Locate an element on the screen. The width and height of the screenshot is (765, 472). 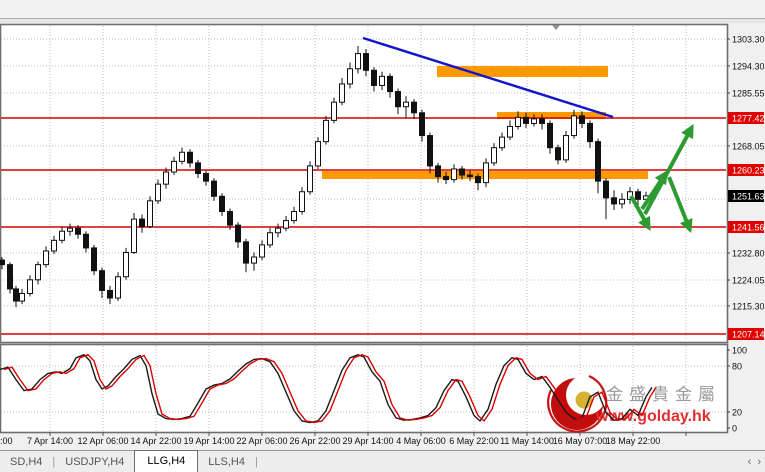
price-tick-label: 1294.30 is located at coordinates (748, 67).